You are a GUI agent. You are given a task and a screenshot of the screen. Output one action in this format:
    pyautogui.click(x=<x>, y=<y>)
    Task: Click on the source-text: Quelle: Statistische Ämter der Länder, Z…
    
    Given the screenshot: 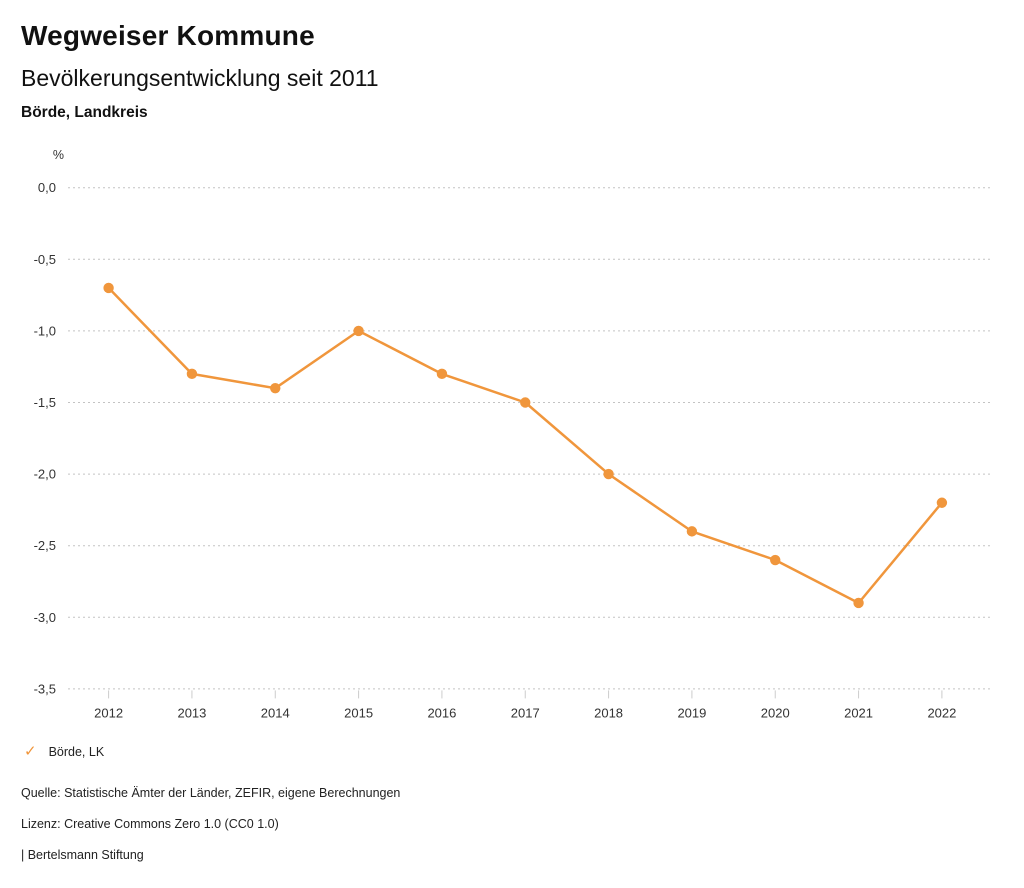 What is the action you would take?
    pyautogui.click(x=211, y=793)
    